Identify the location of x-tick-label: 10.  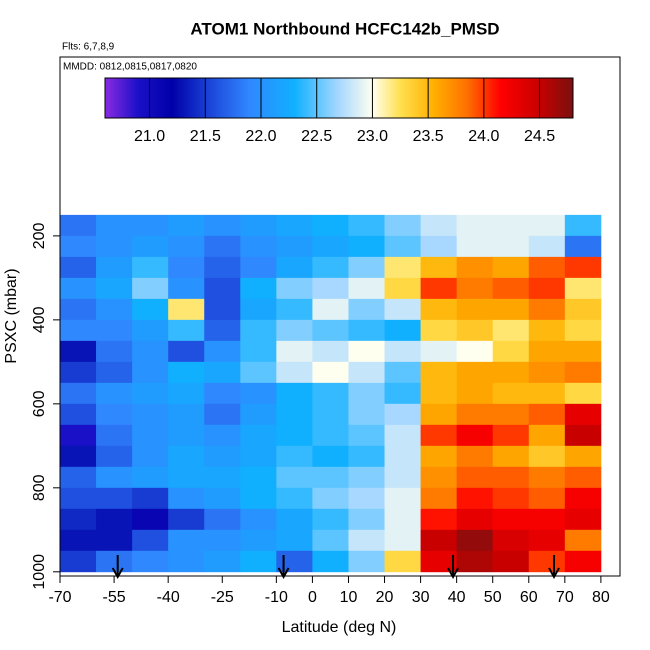
(349, 597).